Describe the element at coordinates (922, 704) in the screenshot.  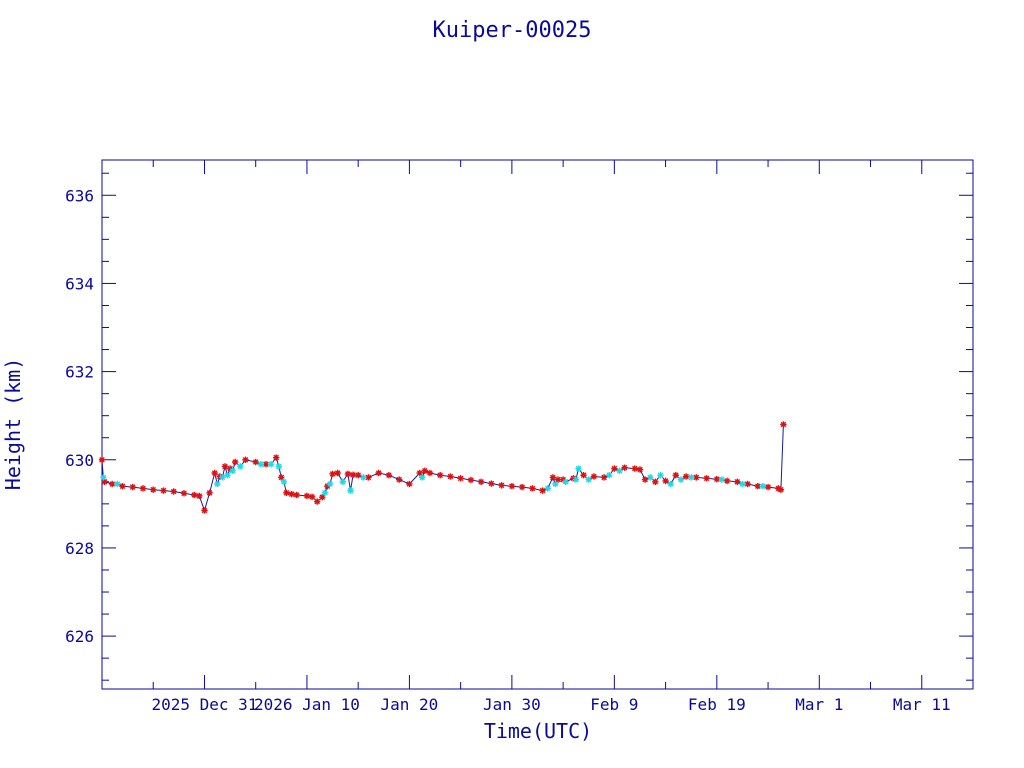
I see `x-tick-label: Mar 11` at that location.